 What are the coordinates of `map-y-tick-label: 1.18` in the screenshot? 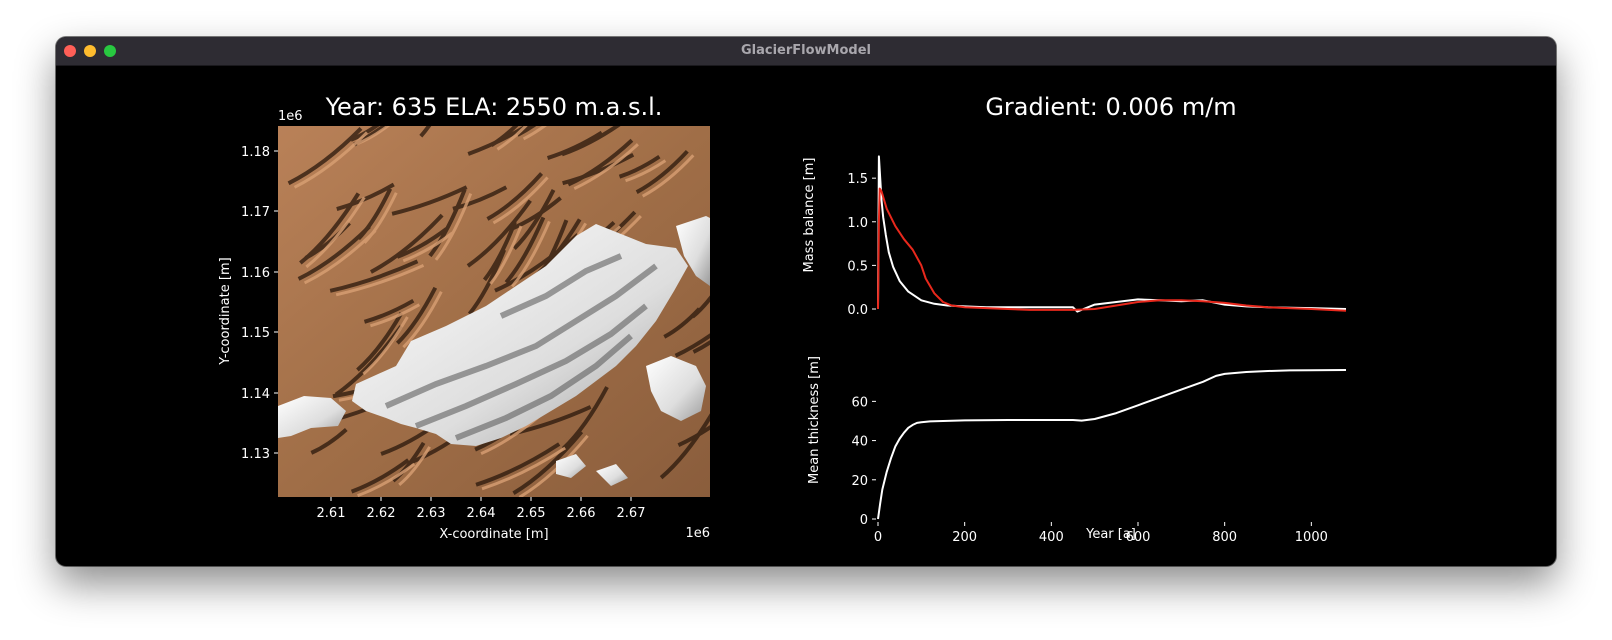 It's located at (255, 152).